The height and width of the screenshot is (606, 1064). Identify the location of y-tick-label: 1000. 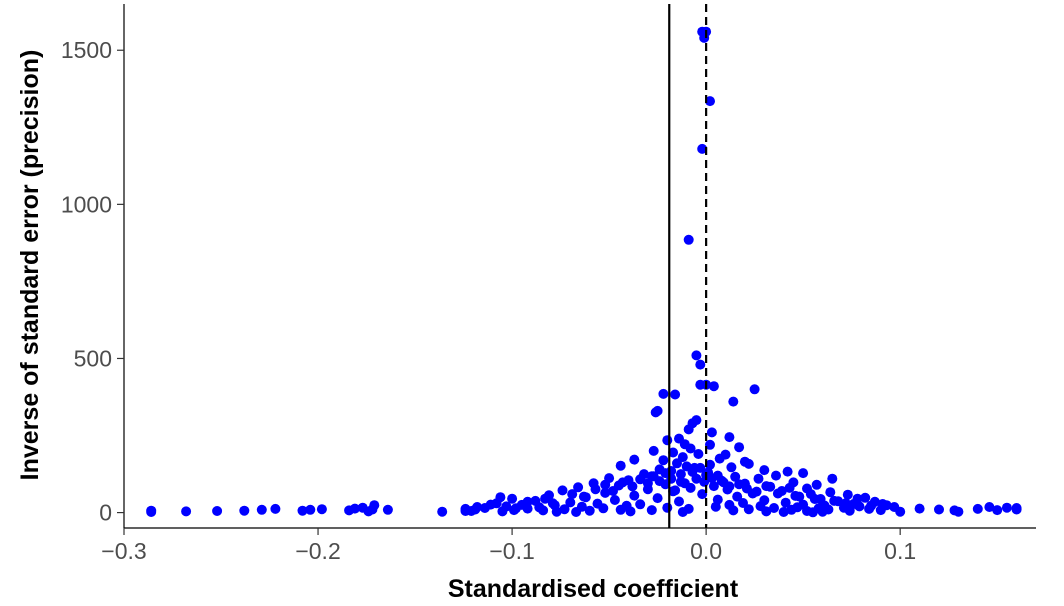
(86, 204).